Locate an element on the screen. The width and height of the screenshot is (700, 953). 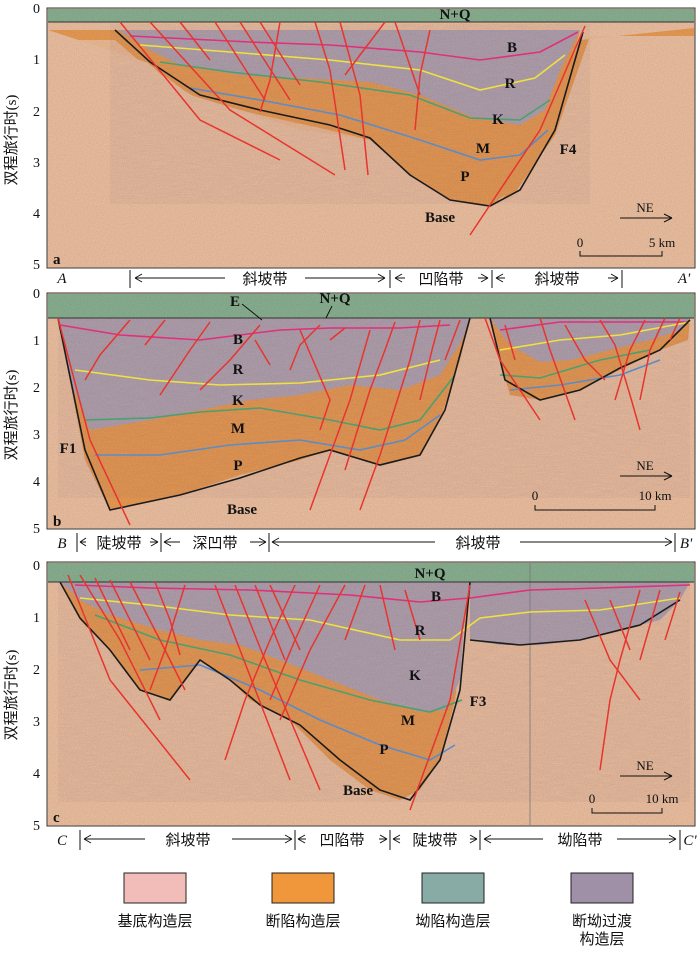
panel-c-scale-bar: NE 0 10 km is located at coordinates (634, 786).